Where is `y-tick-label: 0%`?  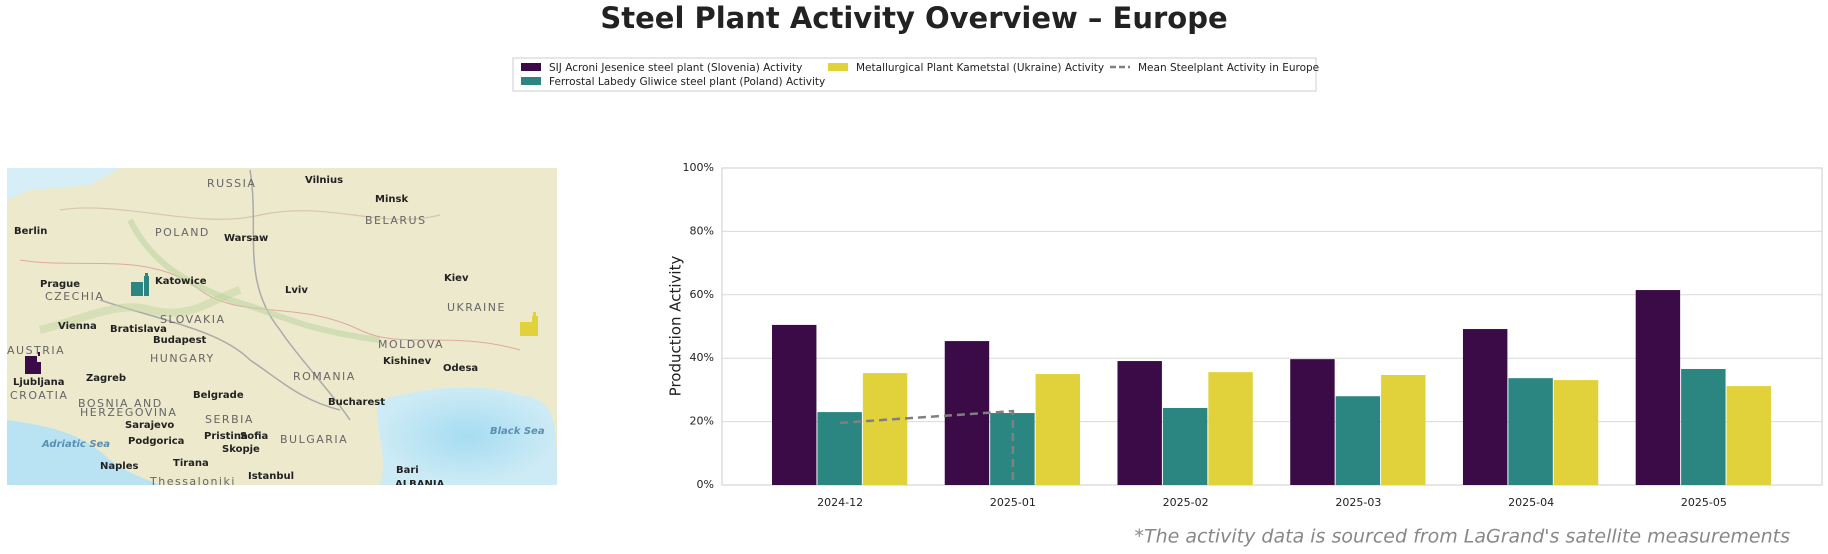 y-tick-label: 0% is located at coordinates (705, 484).